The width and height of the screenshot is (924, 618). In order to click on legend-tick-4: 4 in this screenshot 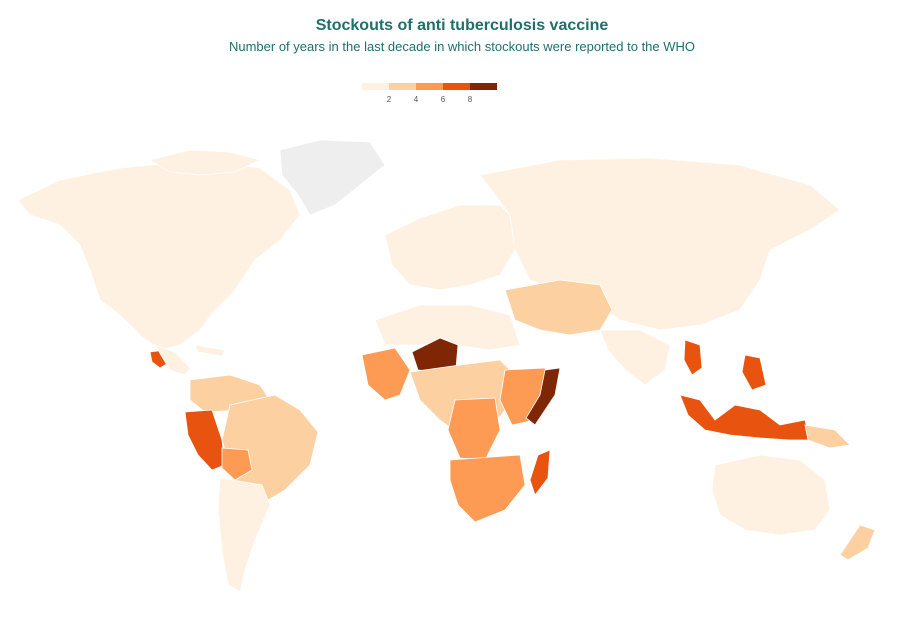, I will do `click(416, 99)`.